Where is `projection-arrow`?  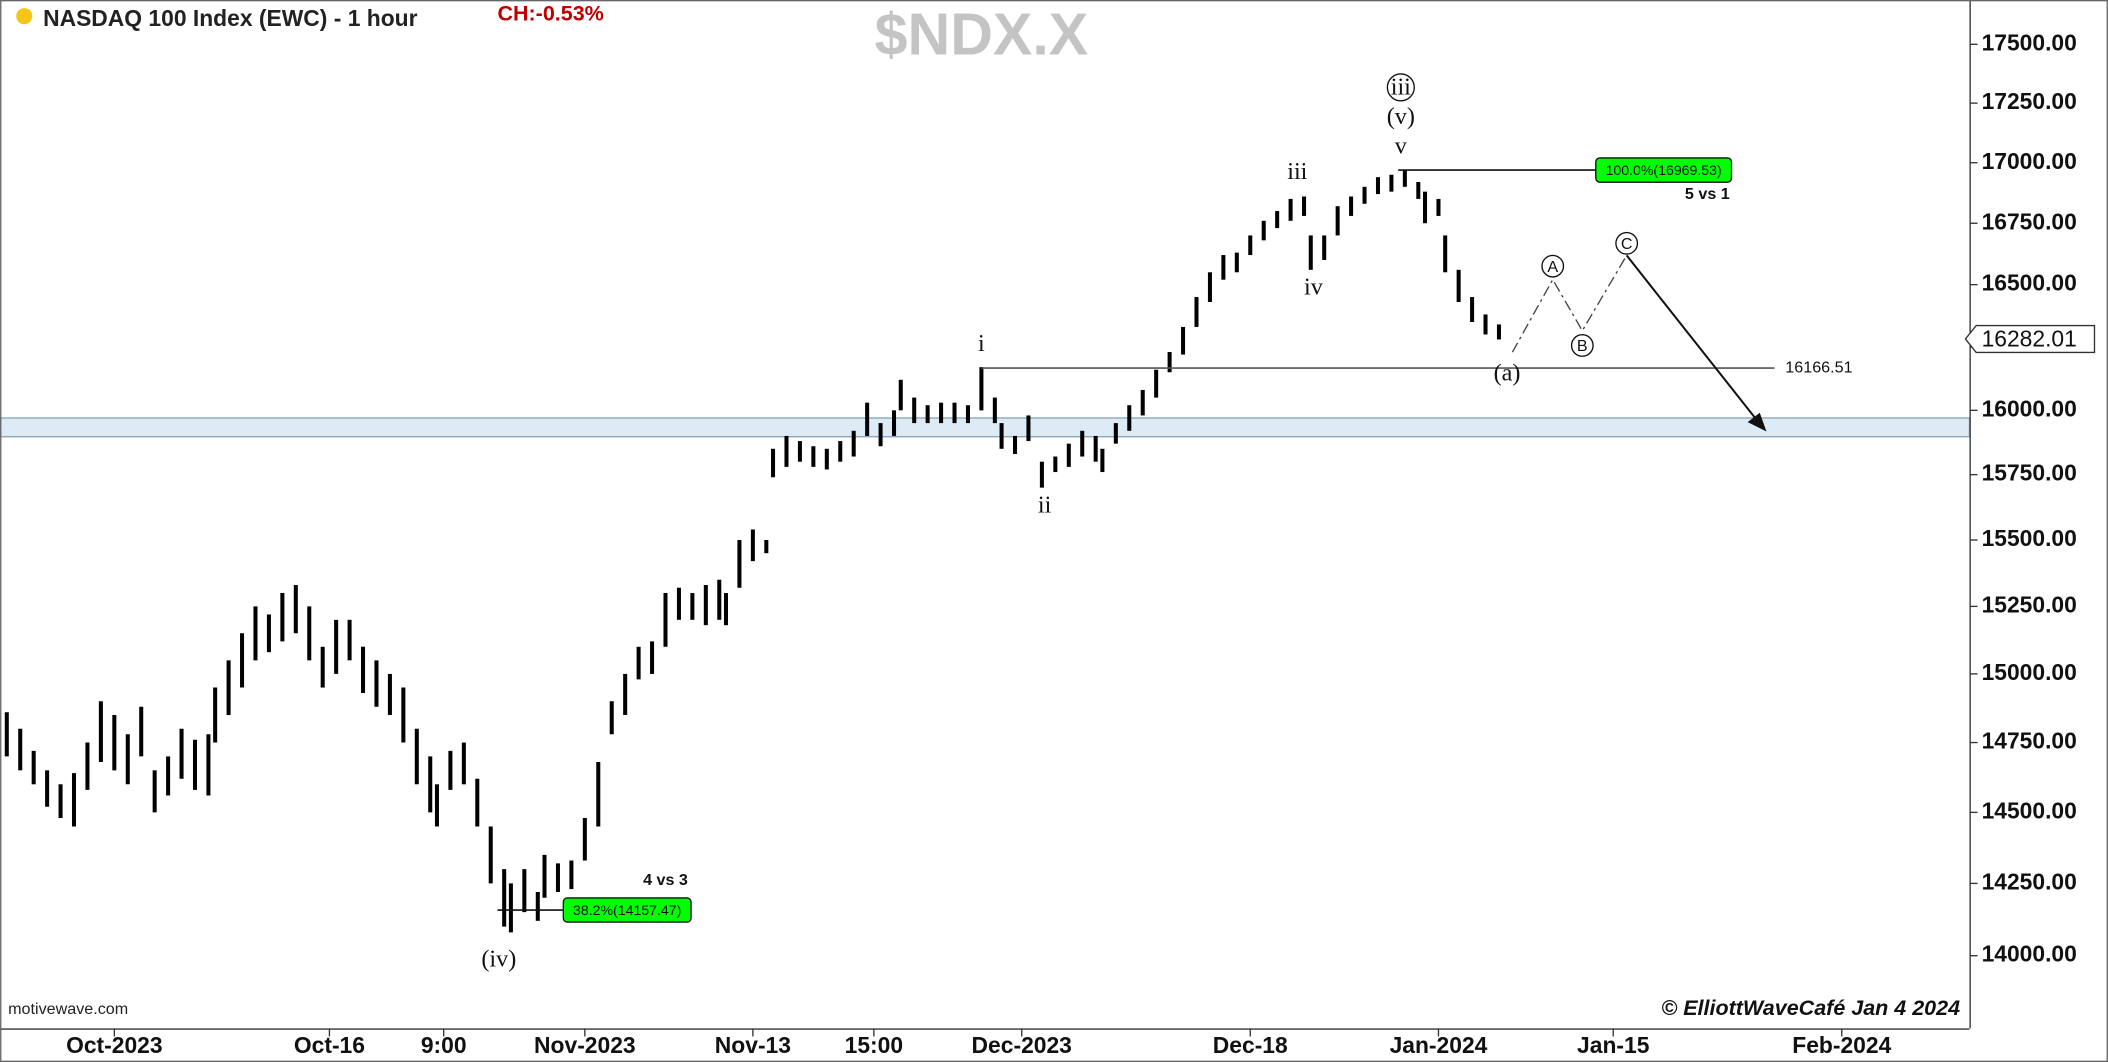
projection-arrow is located at coordinates (1692, 338).